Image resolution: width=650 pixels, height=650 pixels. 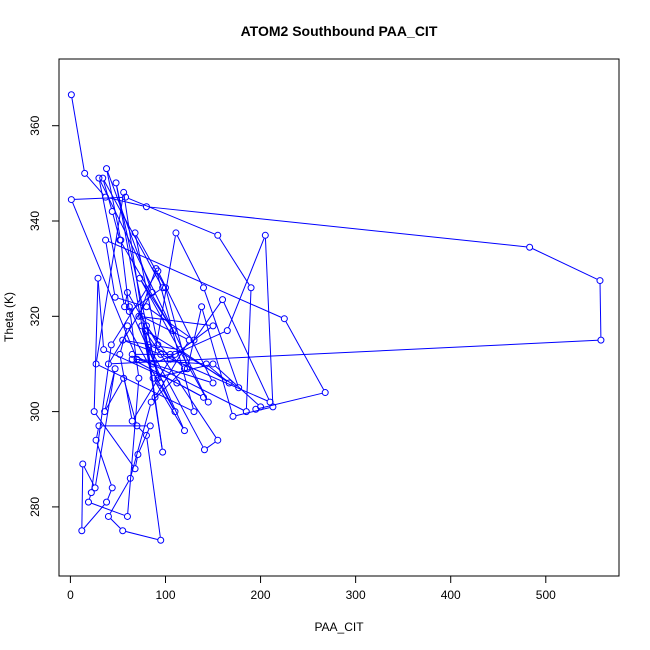 I want to click on y-axis: 280 300 320 340 360, so click(x=44, y=316).